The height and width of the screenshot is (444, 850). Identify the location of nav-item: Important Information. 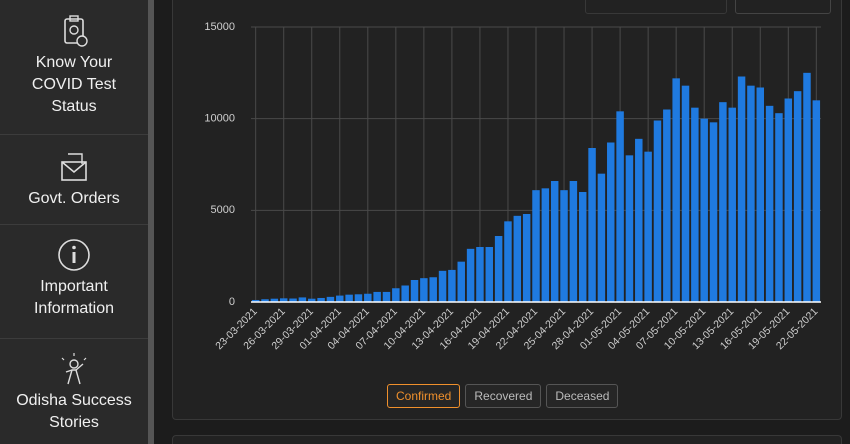
(74, 282).